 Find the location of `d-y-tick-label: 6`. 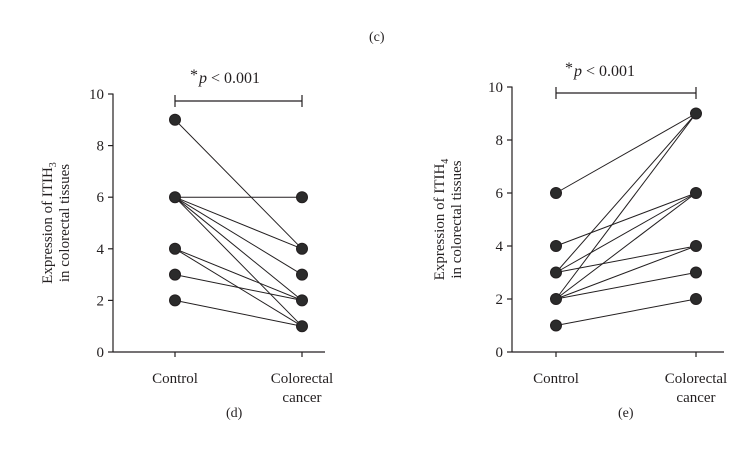

d-y-tick-label: 6 is located at coordinates (101, 198).